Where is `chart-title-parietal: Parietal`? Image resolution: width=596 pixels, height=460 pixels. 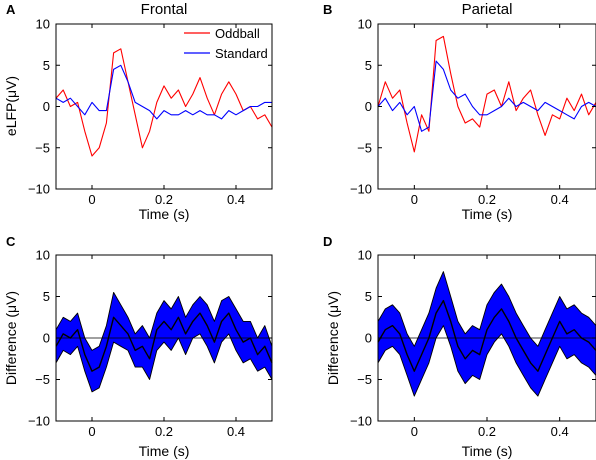
chart-title-parietal: Parietal is located at coordinates (487, 9).